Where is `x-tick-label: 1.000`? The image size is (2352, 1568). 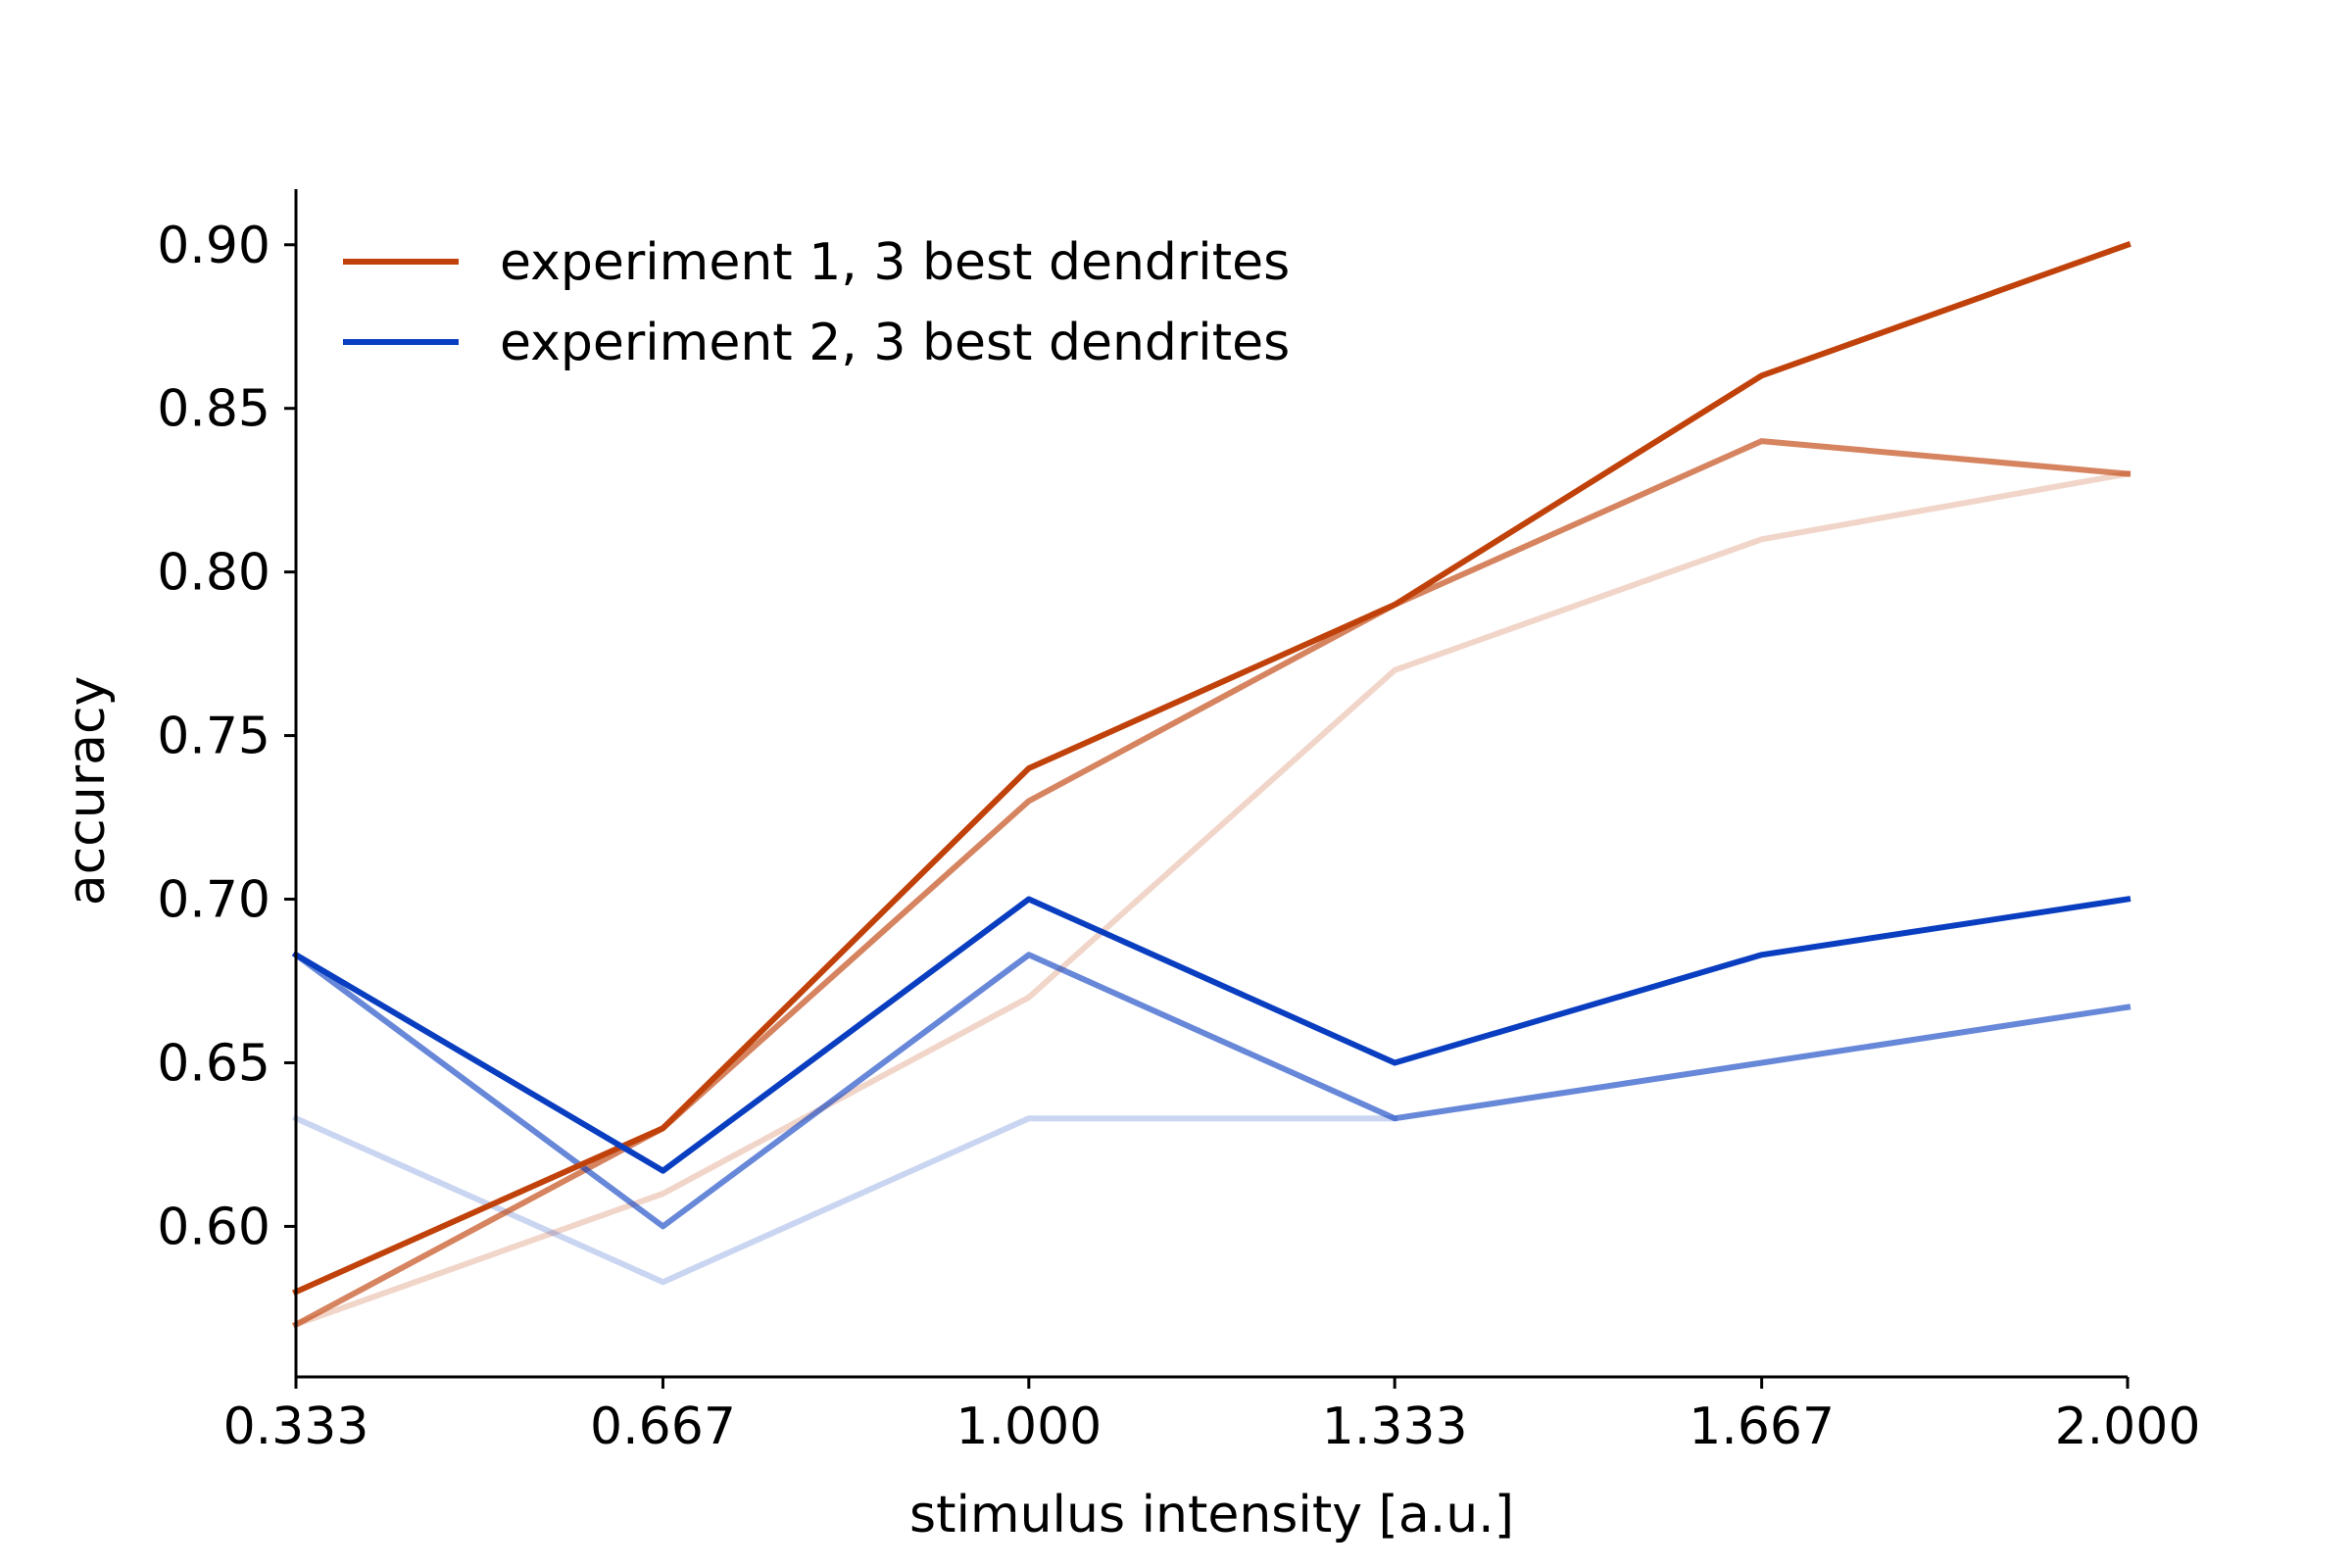 x-tick-label: 1.000 is located at coordinates (1029, 1426).